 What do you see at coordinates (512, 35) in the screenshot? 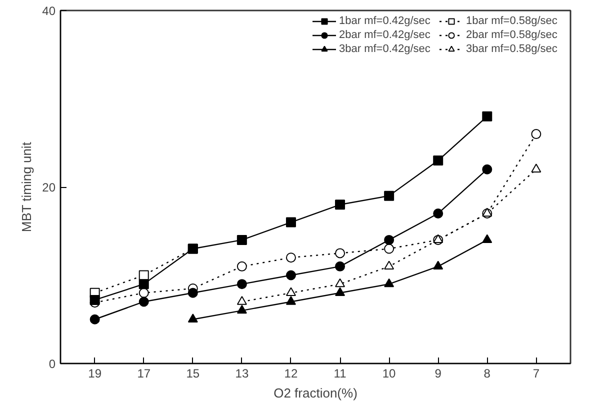
I see `legend-label: 2bar mf=0.58g/sec` at bounding box center [512, 35].